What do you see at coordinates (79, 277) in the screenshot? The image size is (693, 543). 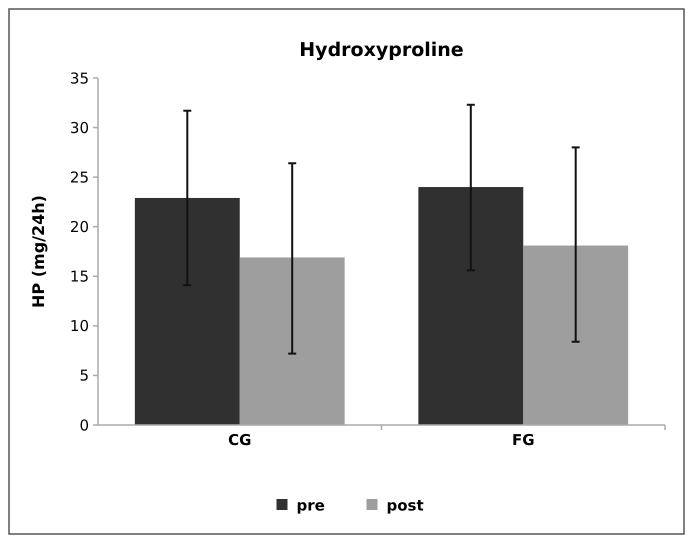 I see `y-tick-label: 15` at bounding box center [79, 277].